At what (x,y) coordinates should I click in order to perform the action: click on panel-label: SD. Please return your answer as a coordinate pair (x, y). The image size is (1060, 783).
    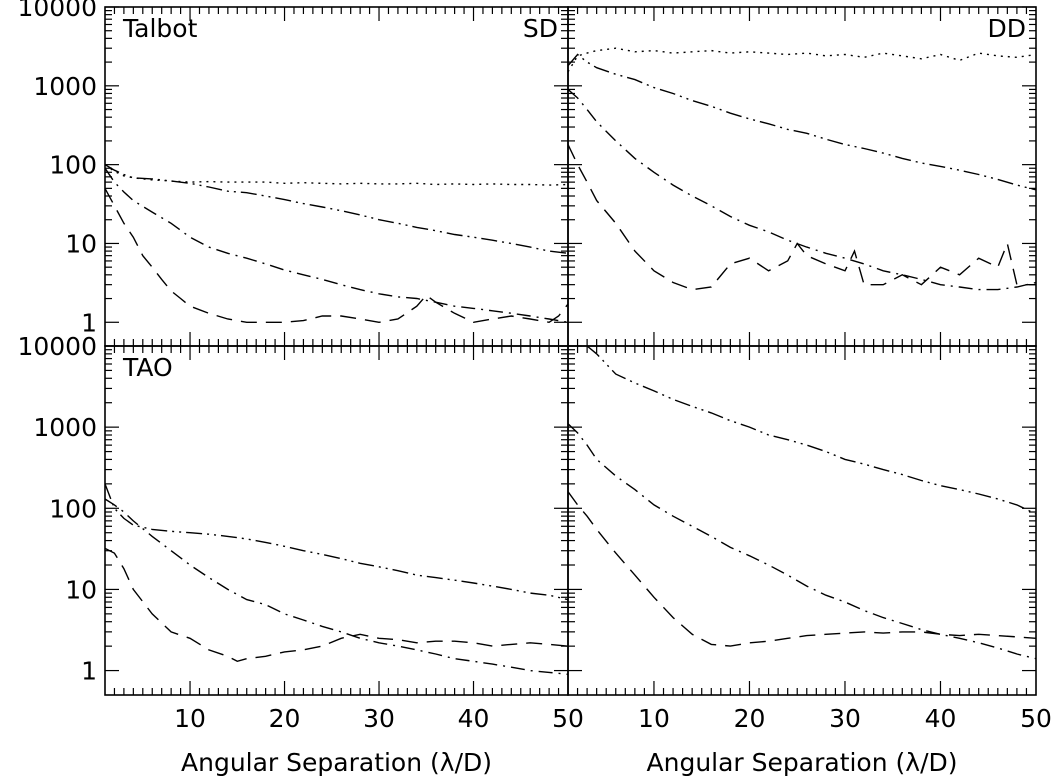
    Looking at the image, I should click on (540, 28).